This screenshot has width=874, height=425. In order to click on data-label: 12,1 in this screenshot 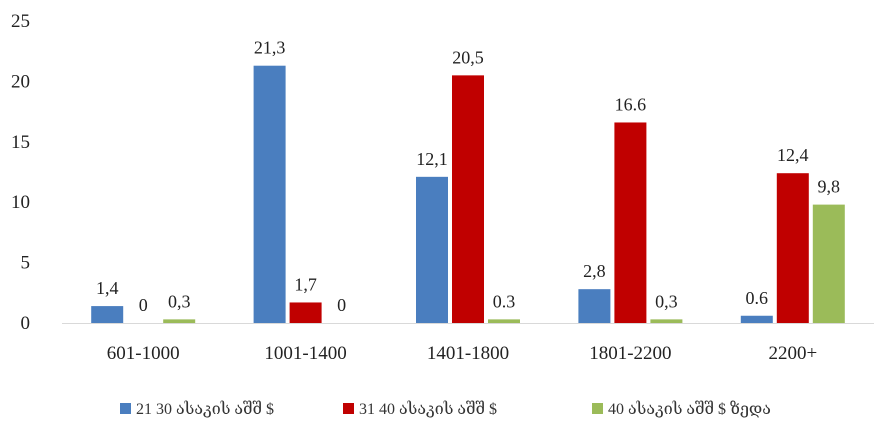, I will do `click(432, 159)`.